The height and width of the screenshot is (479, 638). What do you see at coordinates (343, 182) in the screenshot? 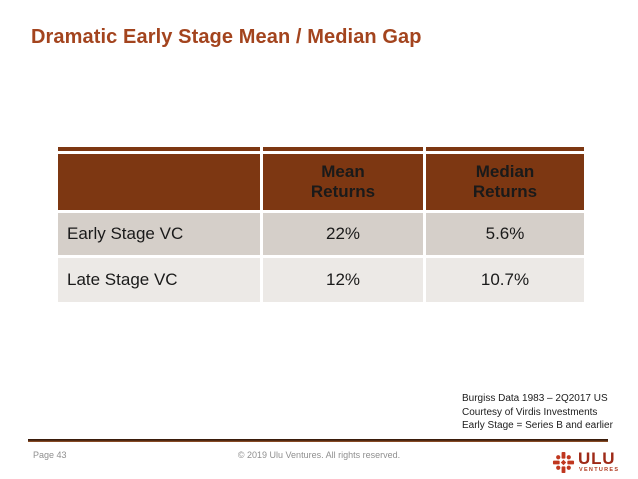
I see `header-cell-mean: Mean Returns` at bounding box center [343, 182].